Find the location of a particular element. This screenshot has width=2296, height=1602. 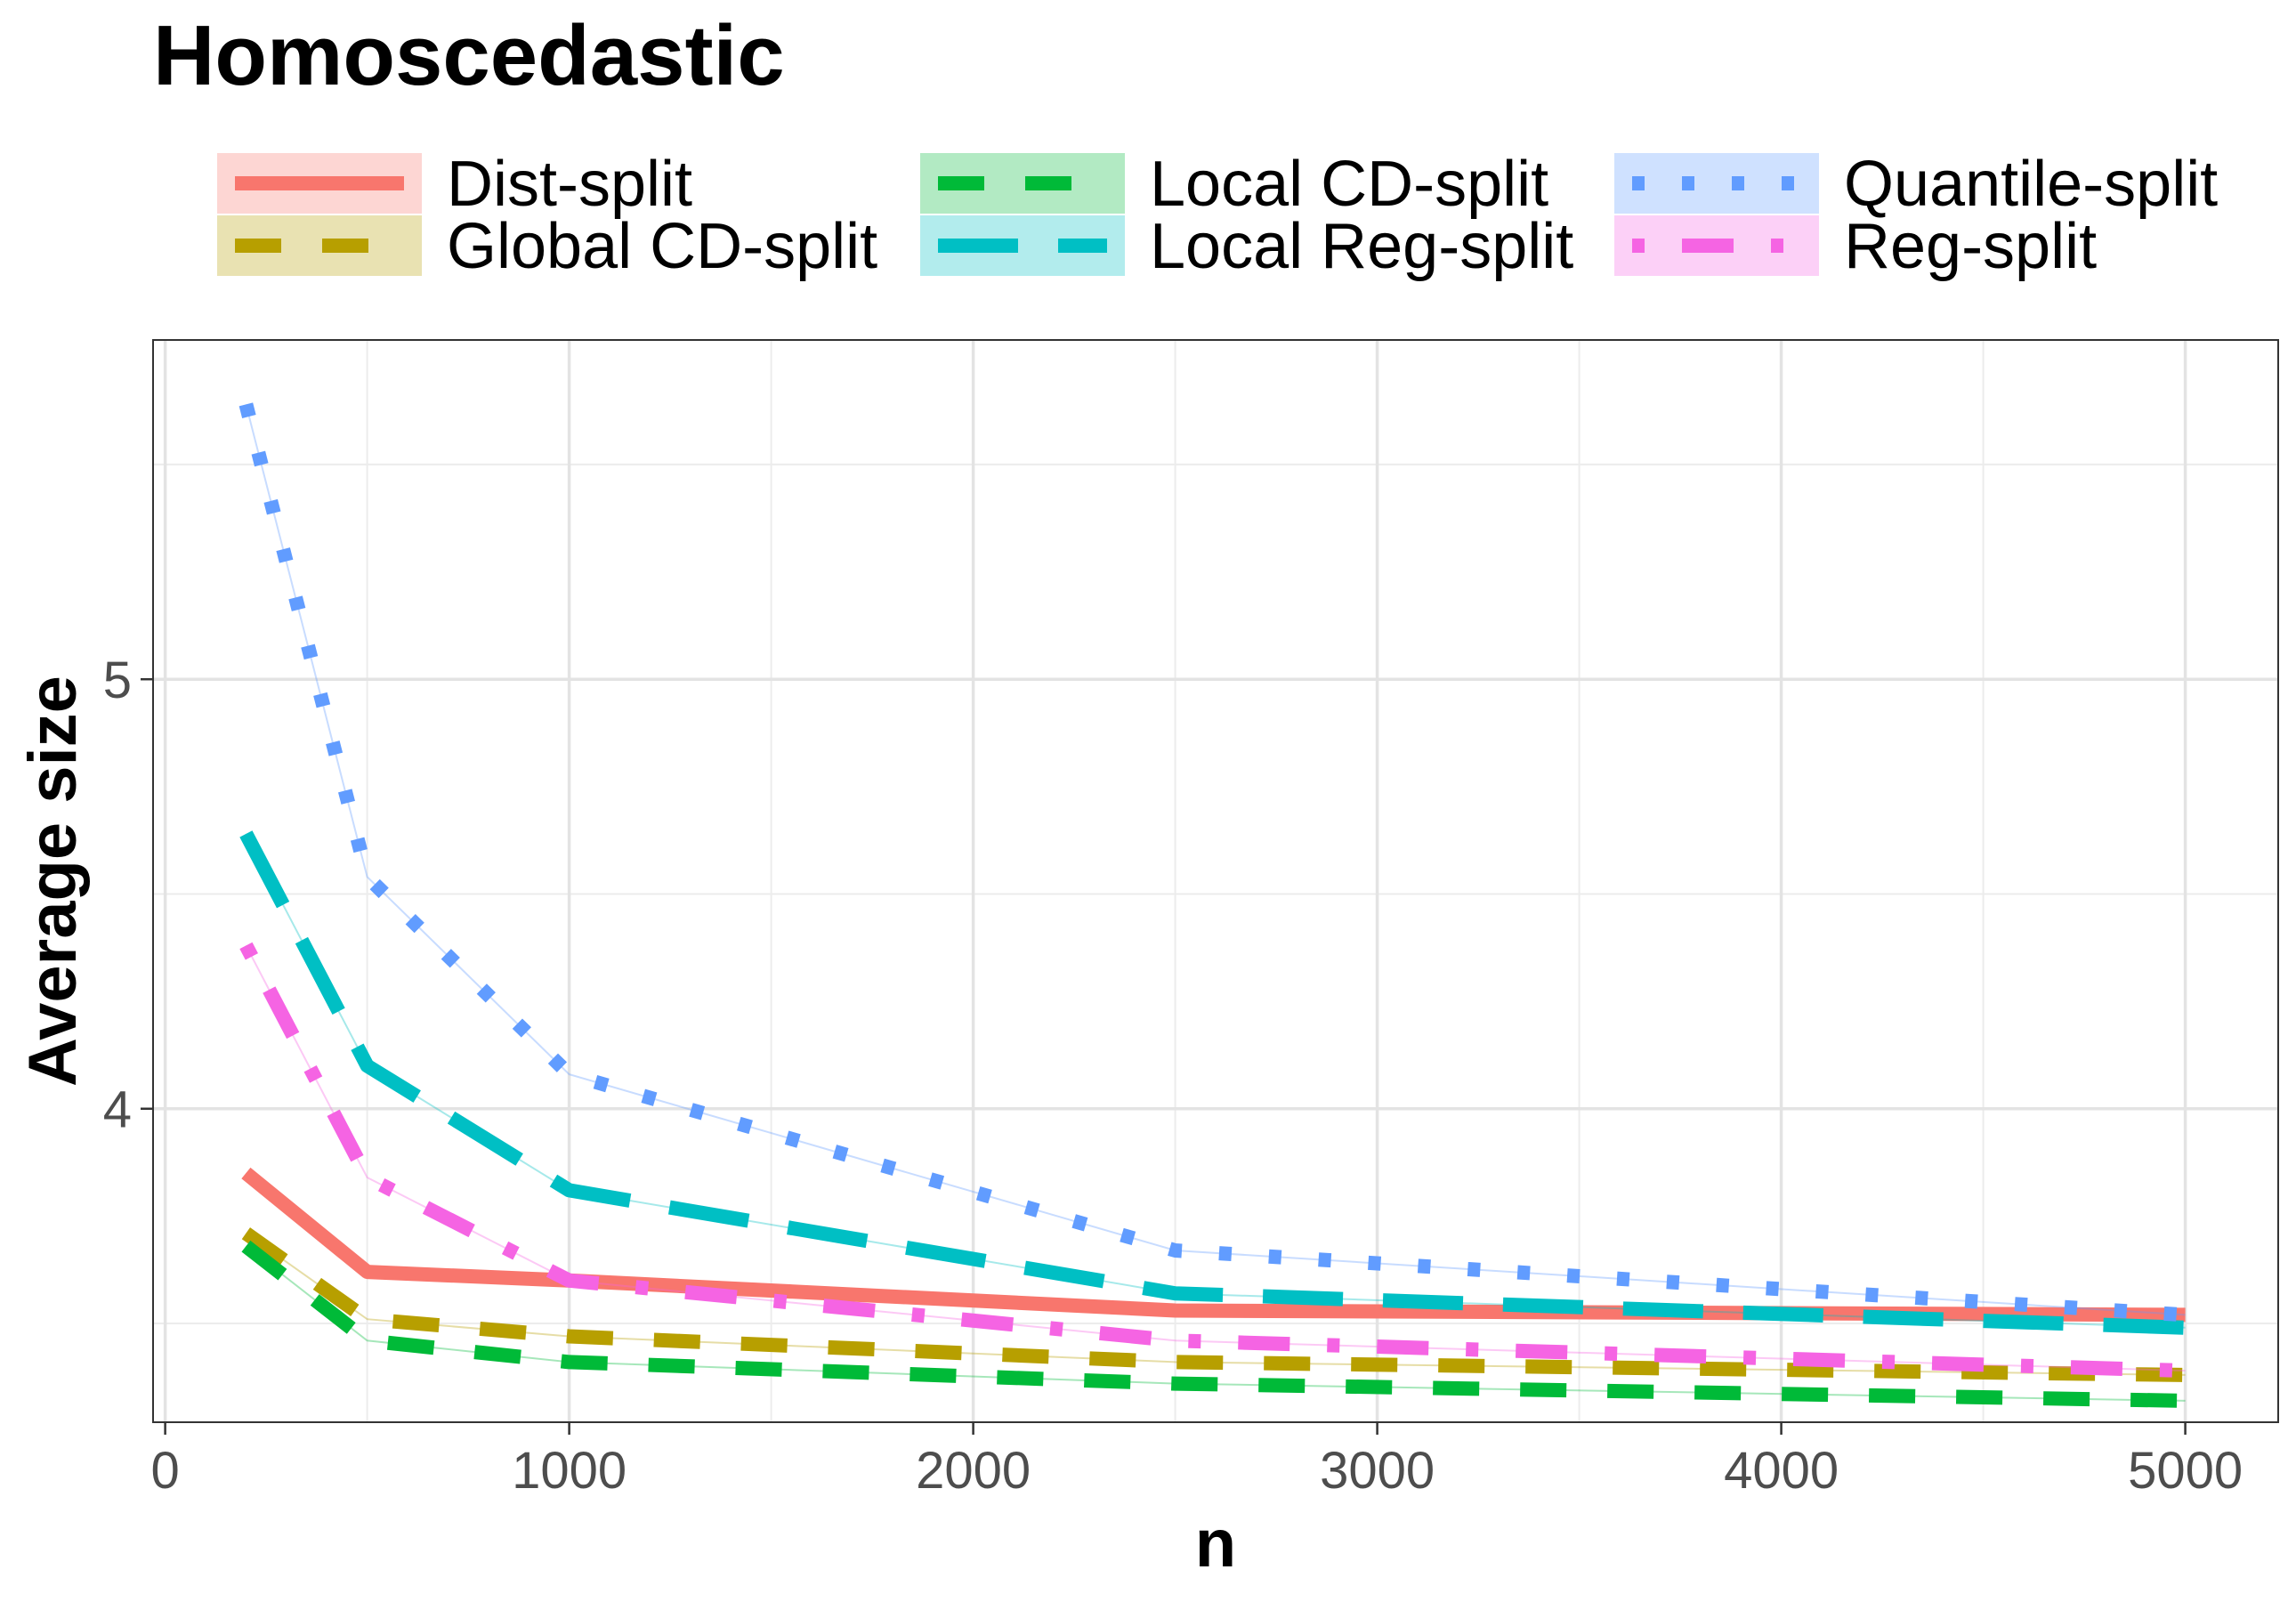

legend-label: Local CD-split is located at coordinates (1349, 184).